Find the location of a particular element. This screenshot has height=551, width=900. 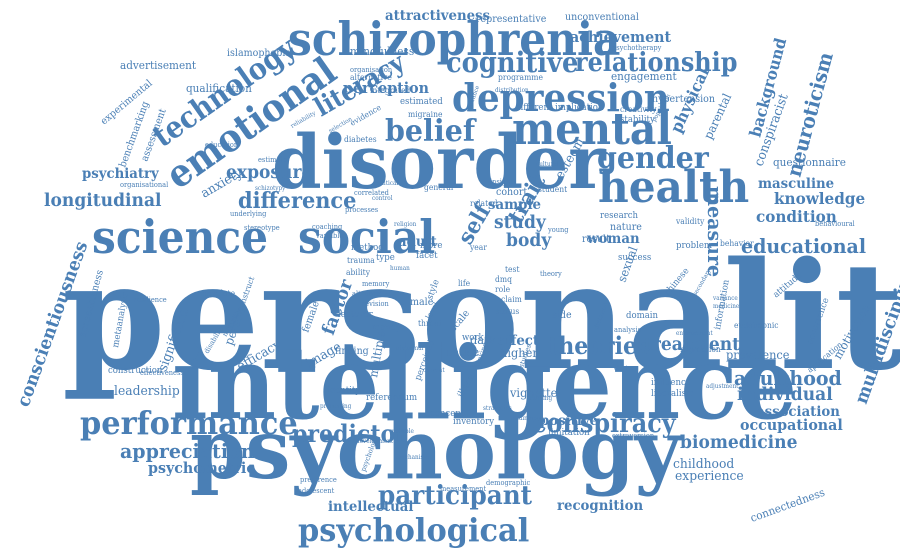

cloud-word: measure is located at coordinates (715, 231).